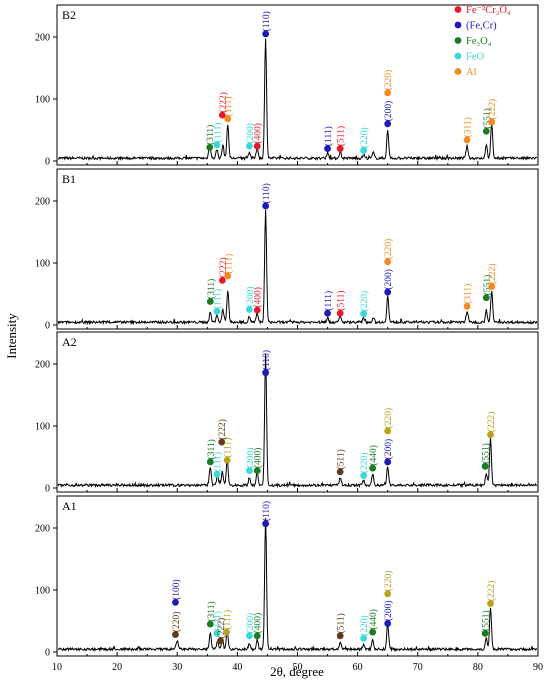 The height and width of the screenshot is (687, 550). I want to click on peak-annotation: (100), so click(176, 592).